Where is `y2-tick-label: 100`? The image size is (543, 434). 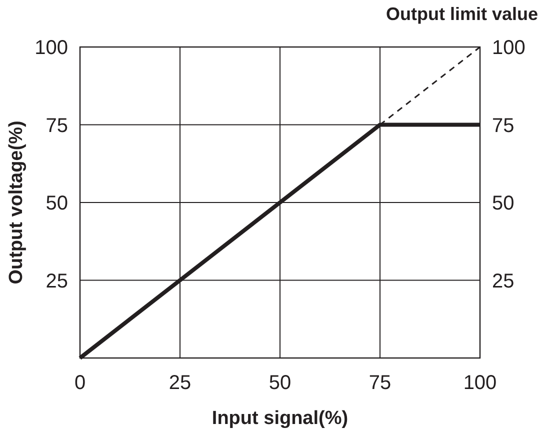
y2-tick-label: 100 is located at coordinates (509, 48).